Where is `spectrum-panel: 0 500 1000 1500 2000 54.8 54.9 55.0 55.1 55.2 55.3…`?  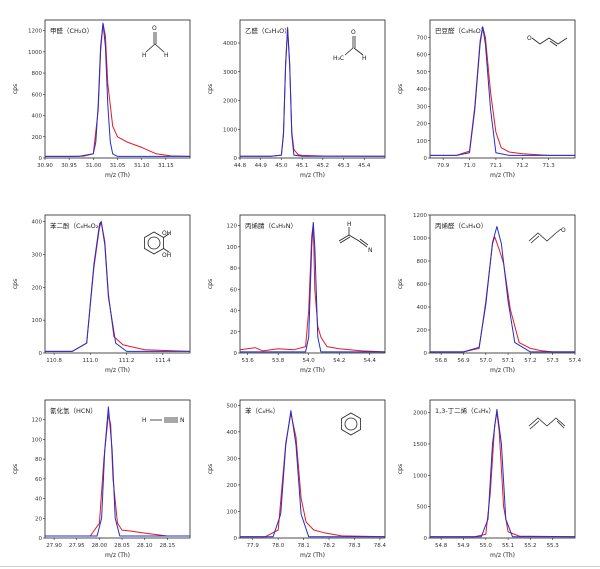 spectrum-panel: 0 500 1000 1500 2000 54.8 54.9 55.0 55.1 55.2 55.3… is located at coordinates (486, 479).